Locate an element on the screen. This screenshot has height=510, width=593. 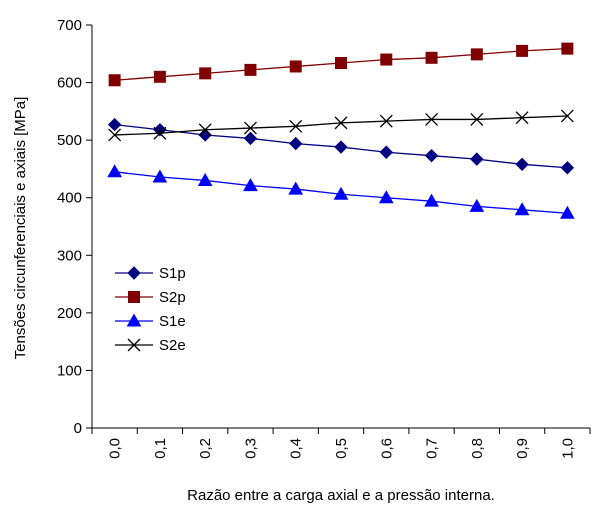
y-tick-label: 700 is located at coordinates (69, 25).